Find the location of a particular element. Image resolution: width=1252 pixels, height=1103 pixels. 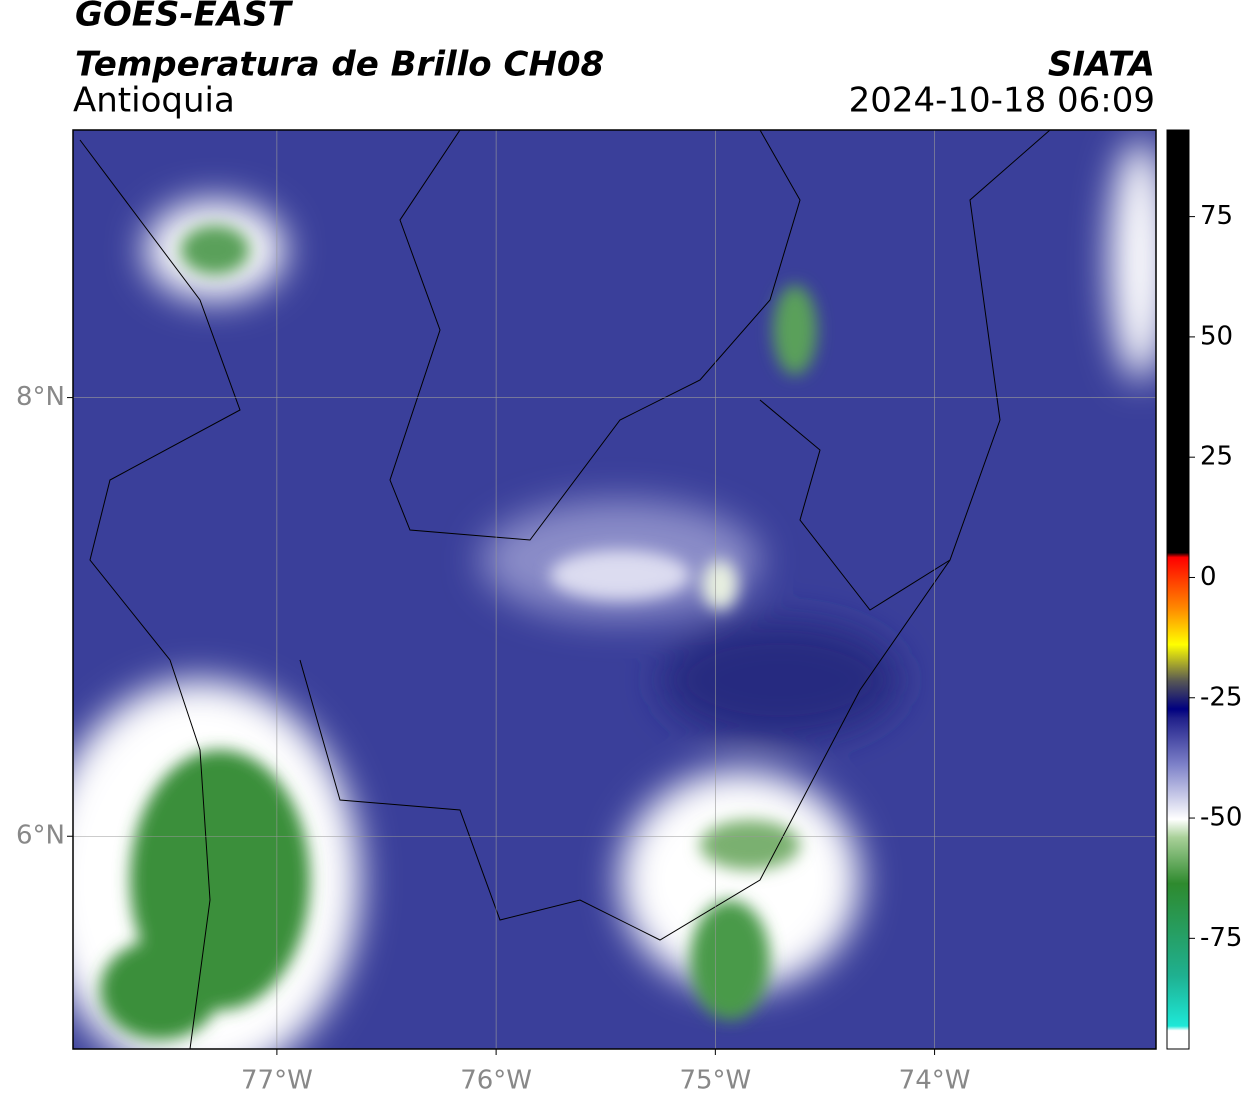

source: SIATA is located at coordinates (1101, 65).